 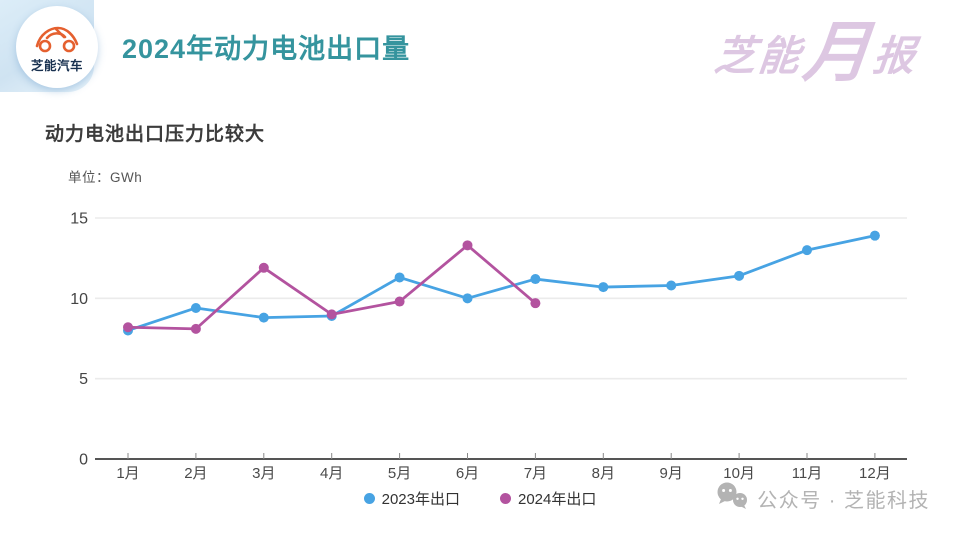 I want to click on chart-subtitle: 动力电池出口压力比较大, so click(x=155, y=134).